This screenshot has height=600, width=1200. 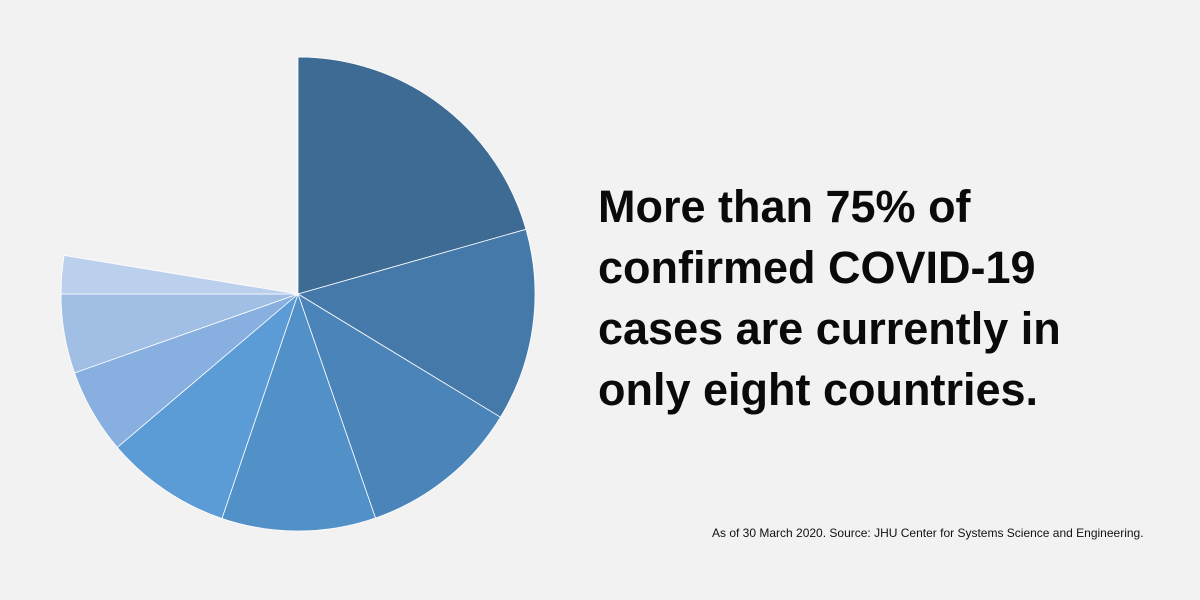 What do you see at coordinates (829, 328) in the screenshot?
I see `headline-line: cases are currently in` at bounding box center [829, 328].